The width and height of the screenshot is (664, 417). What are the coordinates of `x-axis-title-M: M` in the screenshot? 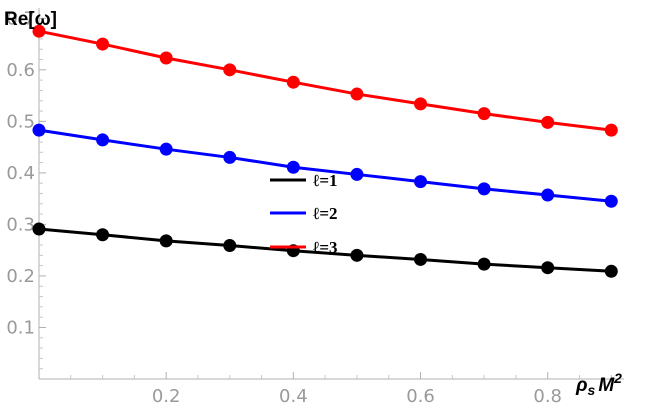 It's located at (606, 385).